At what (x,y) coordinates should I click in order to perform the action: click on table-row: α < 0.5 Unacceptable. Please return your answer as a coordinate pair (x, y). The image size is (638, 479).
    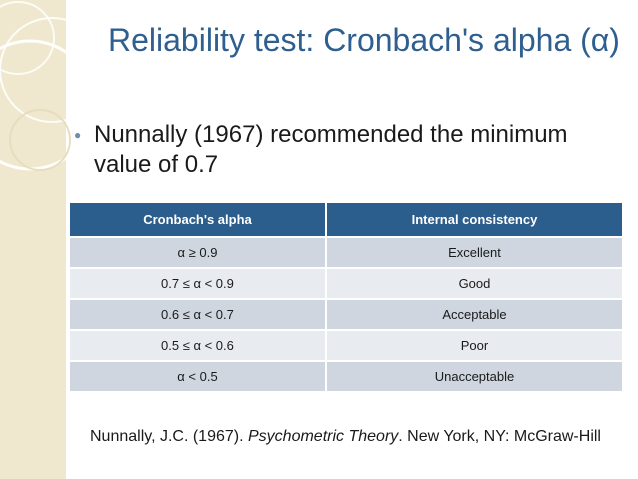
    Looking at the image, I should click on (346, 375).